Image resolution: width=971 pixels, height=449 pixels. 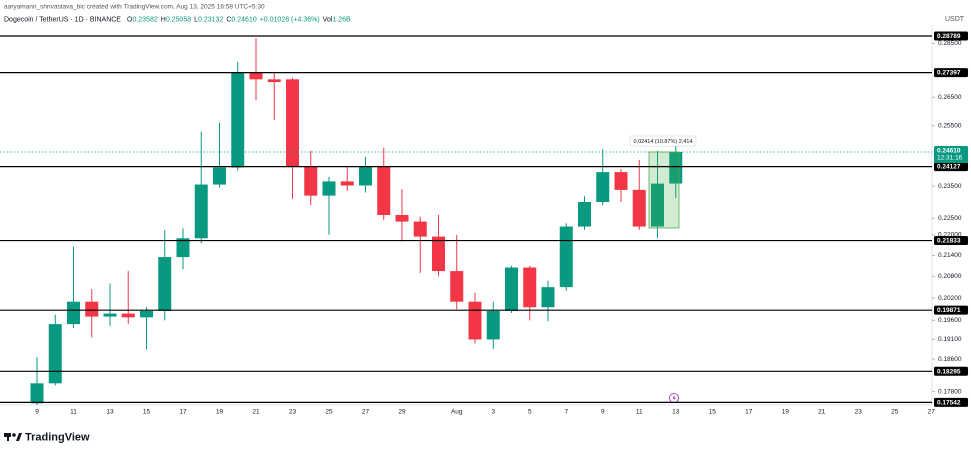 I want to click on level-label: 0.28789, so click(x=949, y=36).